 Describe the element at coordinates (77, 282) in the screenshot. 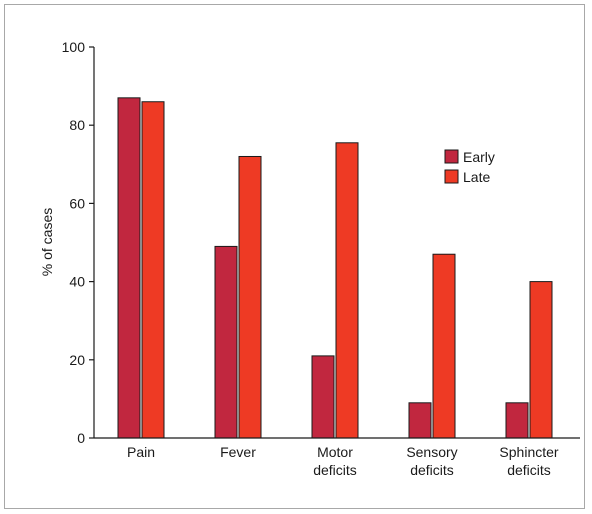

I see `y-tick-label: 40` at that location.